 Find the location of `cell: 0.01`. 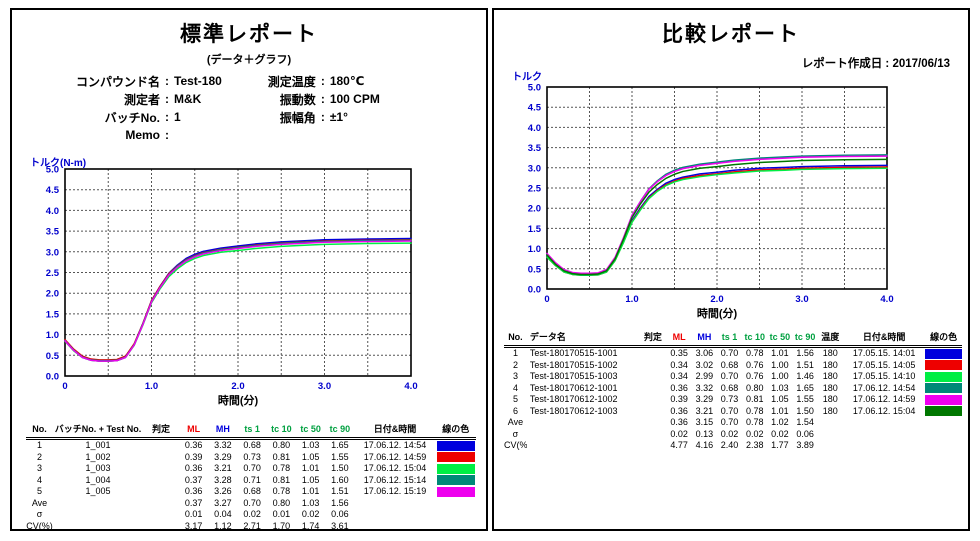

cell: 0.01 is located at coordinates (281, 514).